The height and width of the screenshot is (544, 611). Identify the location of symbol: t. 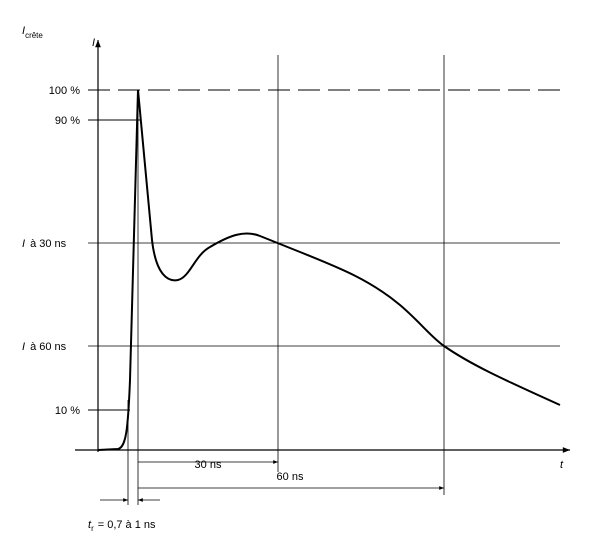
(90, 525).